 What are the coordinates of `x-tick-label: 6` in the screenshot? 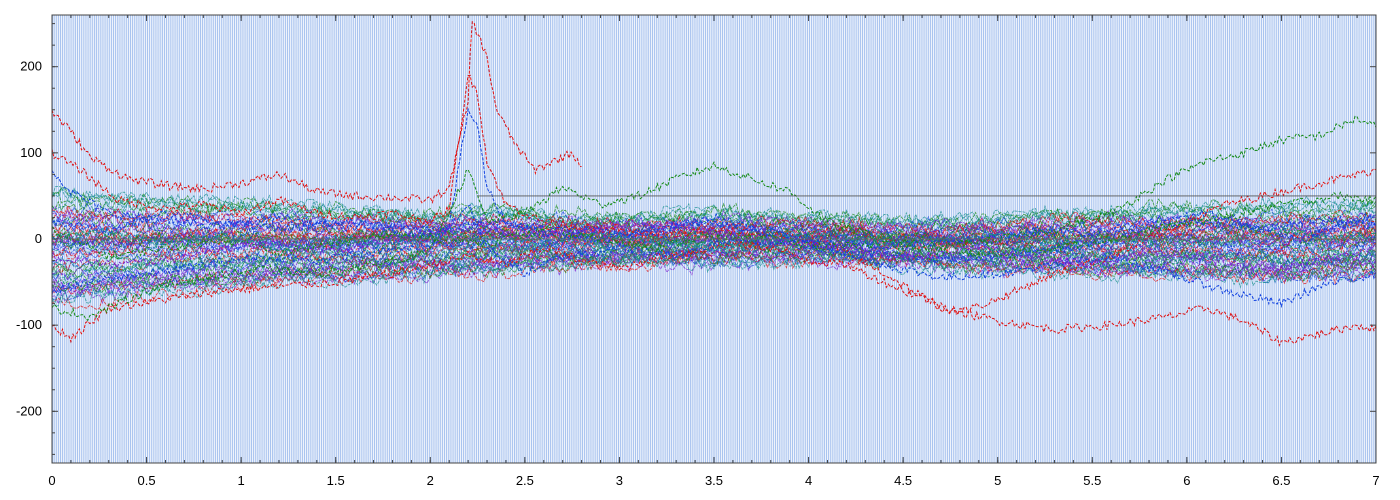 It's located at (1186, 480).